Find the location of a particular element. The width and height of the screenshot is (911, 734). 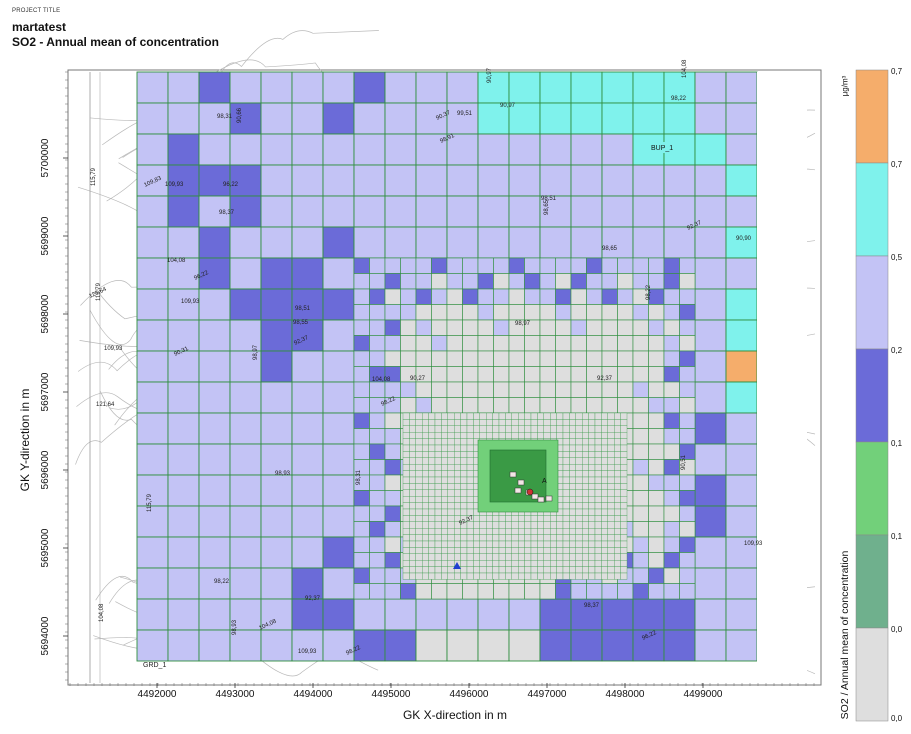

contour-value-label: 109,93 is located at coordinates (190, 302).